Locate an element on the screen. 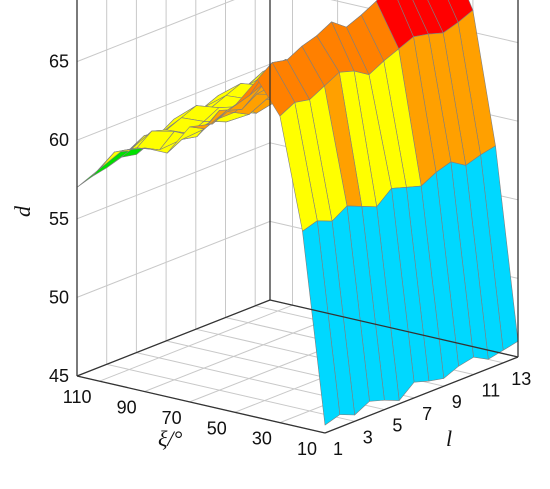 The height and width of the screenshot is (489, 550). z-tick-label: 45 is located at coordinates (59, 376).